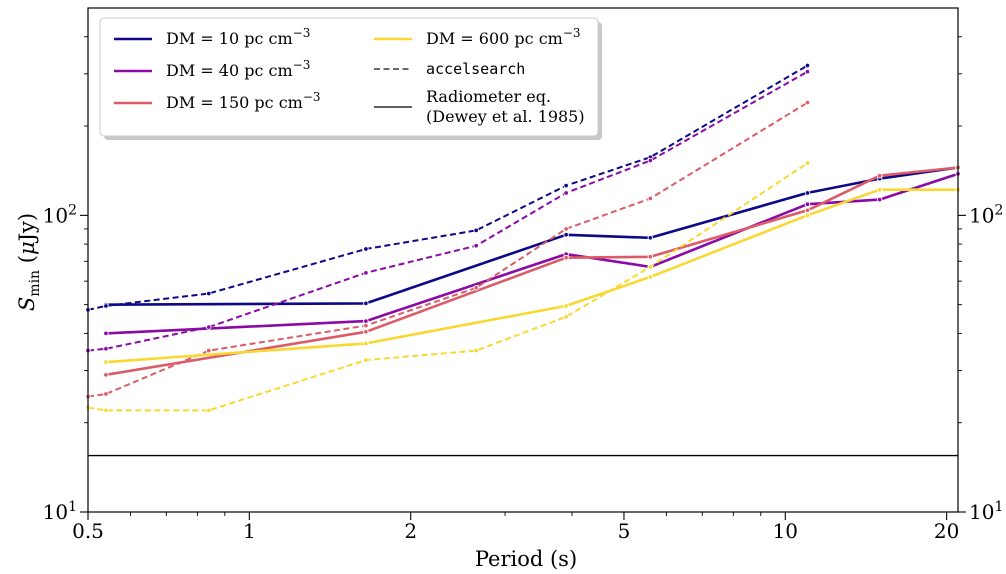 This screenshot has height=574, width=1006. What do you see at coordinates (249, 531) in the screenshot?
I see `x-tick-label: 1` at bounding box center [249, 531].